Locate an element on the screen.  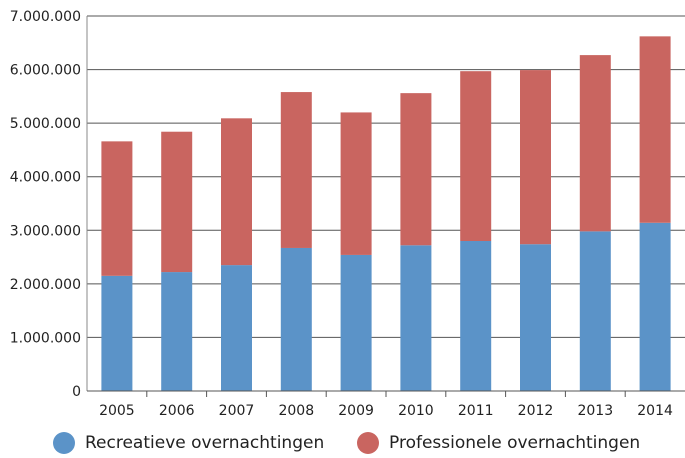
y-tick-label: 3.000.000 is located at coordinates (45, 231).